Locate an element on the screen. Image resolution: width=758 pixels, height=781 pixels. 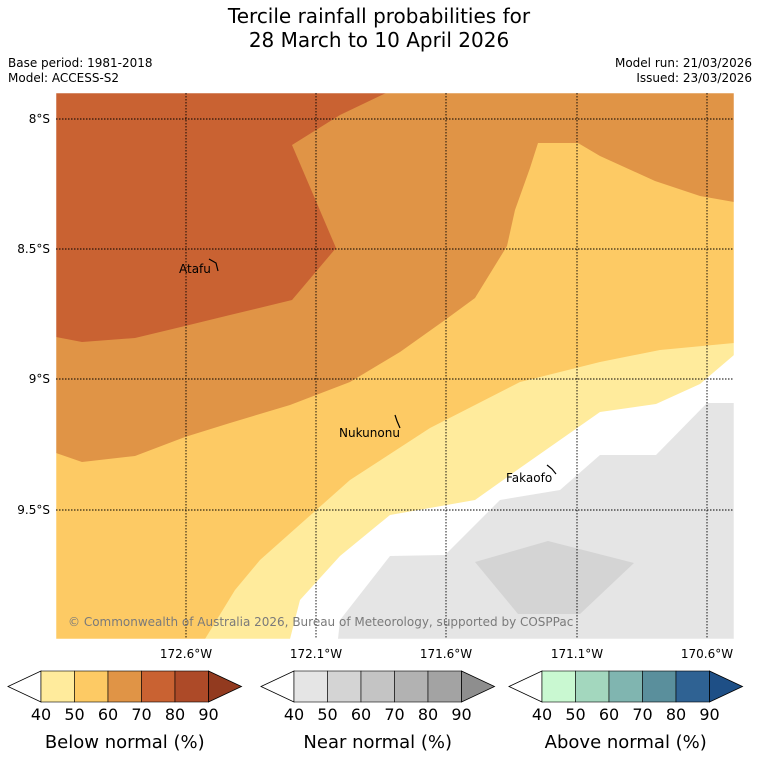
below-legend-over-arrow is located at coordinates (225, 686).